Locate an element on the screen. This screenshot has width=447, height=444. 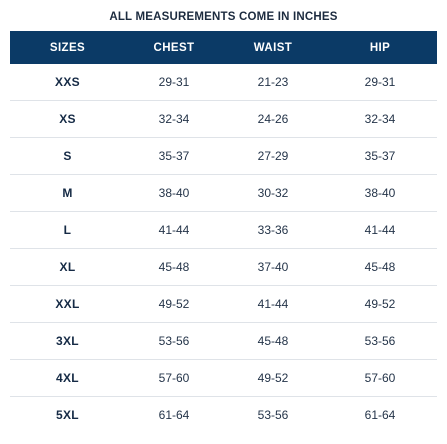
table-row: M 38-40 30-32 38-40 is located at coordinates (223, 193).